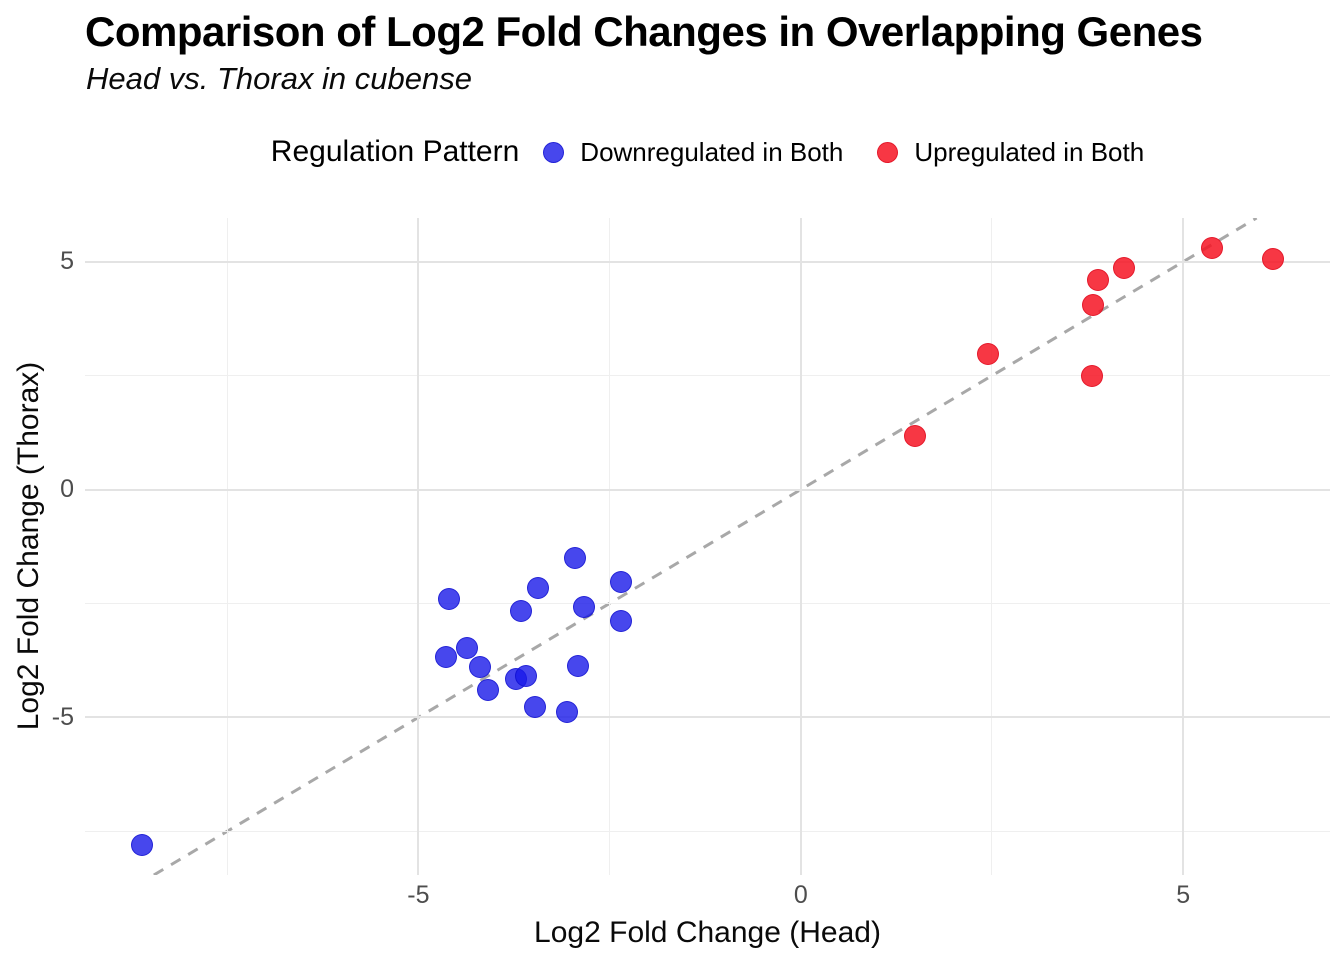  Describe the element at coordinates (37, 546) in the screenshot. I see `y-axis-tick-labels: 5 0 -5` at that location.